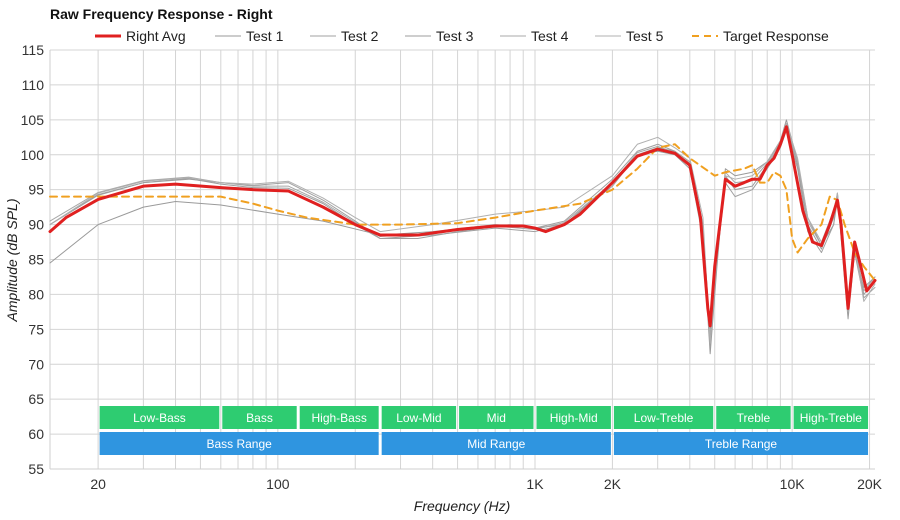 This screenshot has height=520, width=900. Describe the element at coordinates (161, 14) in the screenshot. I see `chart-title: Raw Frequency Response - Right` at that location.